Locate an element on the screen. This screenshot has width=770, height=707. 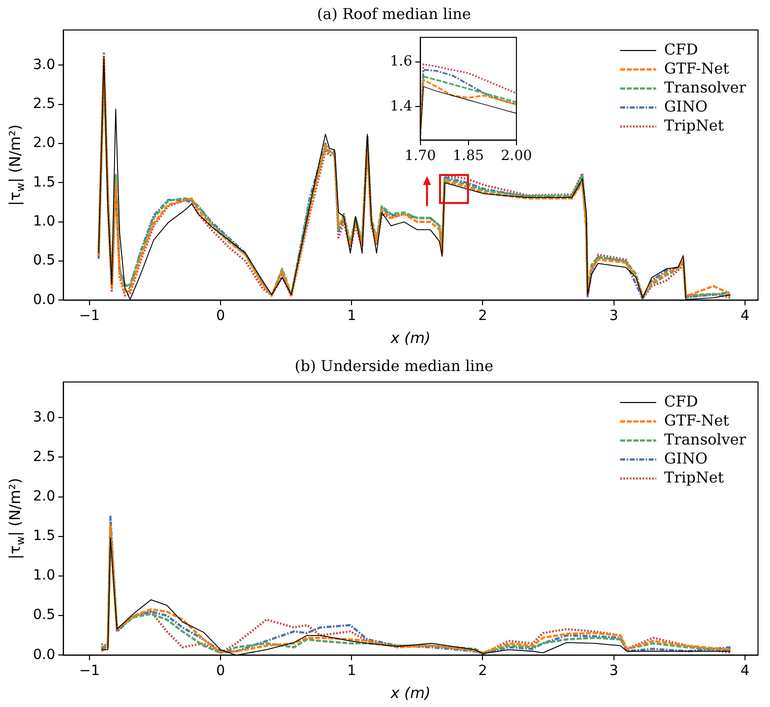
x-tick-label: 2.00 is located at coordinates (516, 156).